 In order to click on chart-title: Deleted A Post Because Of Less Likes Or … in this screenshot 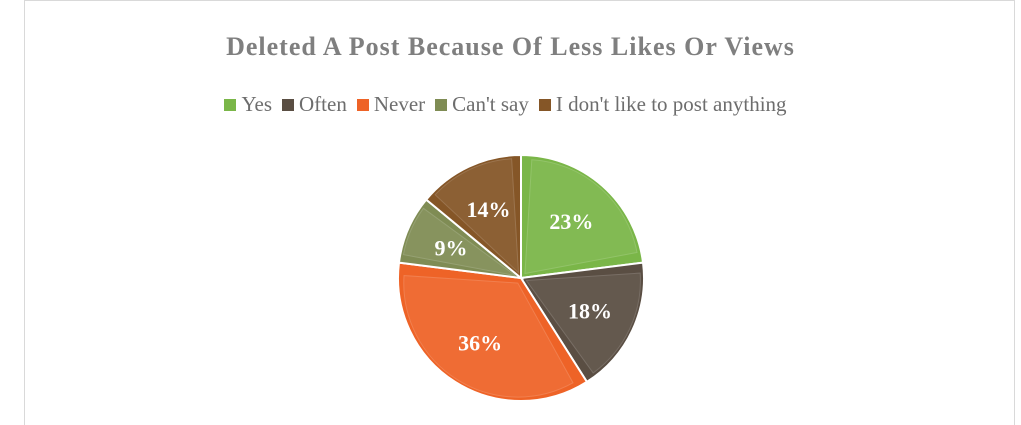, I will do `click(510, 46)`.